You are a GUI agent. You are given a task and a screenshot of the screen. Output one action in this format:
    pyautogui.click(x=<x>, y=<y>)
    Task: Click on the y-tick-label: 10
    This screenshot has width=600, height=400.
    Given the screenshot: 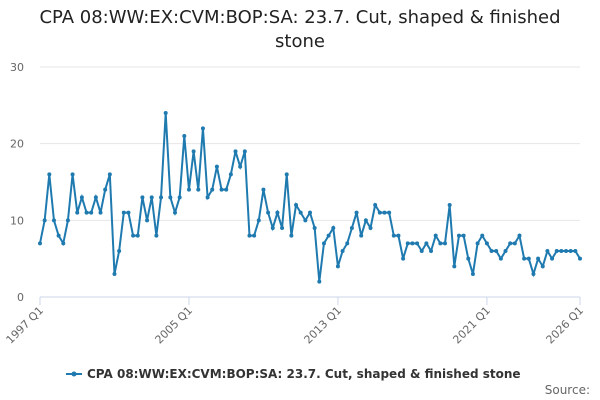 What is the action you would take?
    pyautogui.click(x=17, y=220)
    